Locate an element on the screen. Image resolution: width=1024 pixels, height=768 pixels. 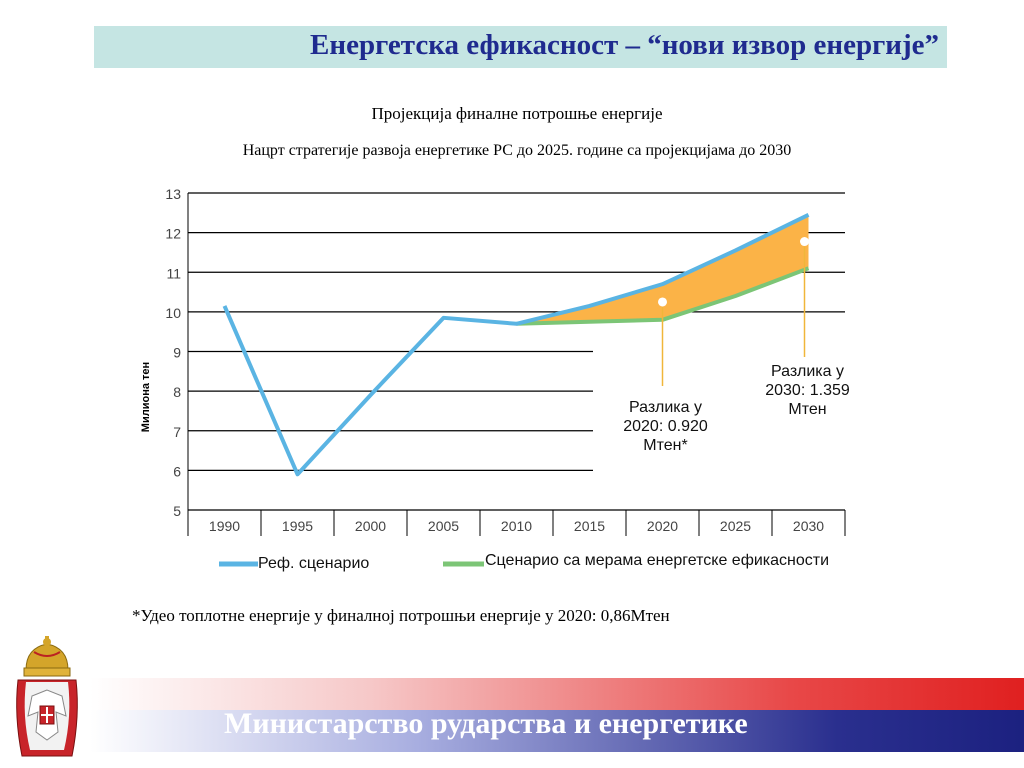
annotation-label: Мтен is located at coordinates (807, 409).